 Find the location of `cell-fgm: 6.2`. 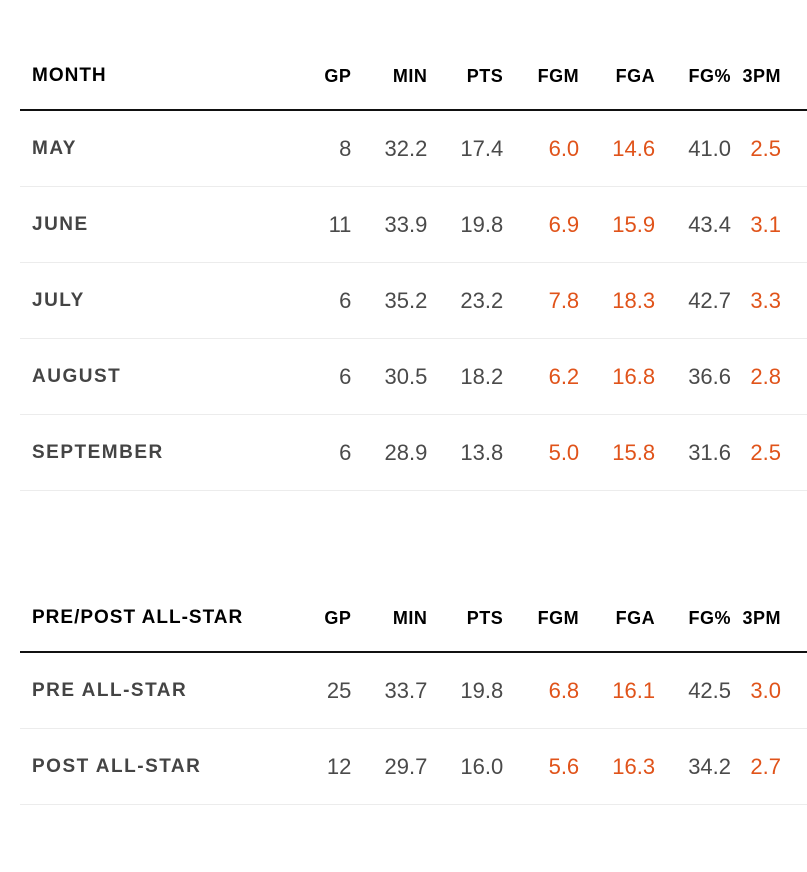

cell-fgm: 6.2 is located at coordinates (541, 376).